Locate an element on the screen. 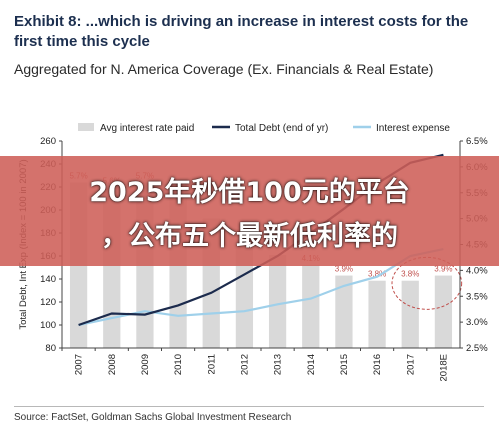  x-tick-label-2007: 2007 is located at coordinates (79, 364).